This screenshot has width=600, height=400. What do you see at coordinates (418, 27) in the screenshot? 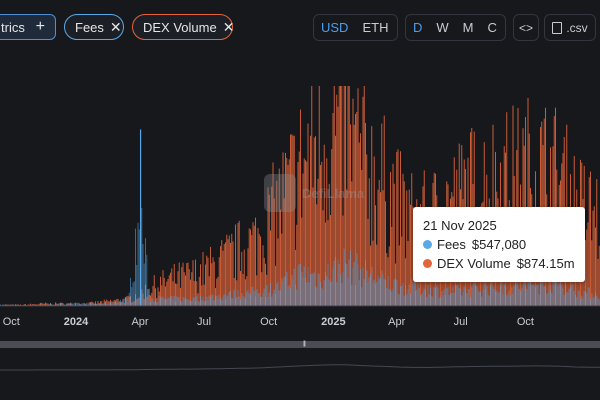
I see `granularity-daily-button: D` at bounding box center [418, 27].